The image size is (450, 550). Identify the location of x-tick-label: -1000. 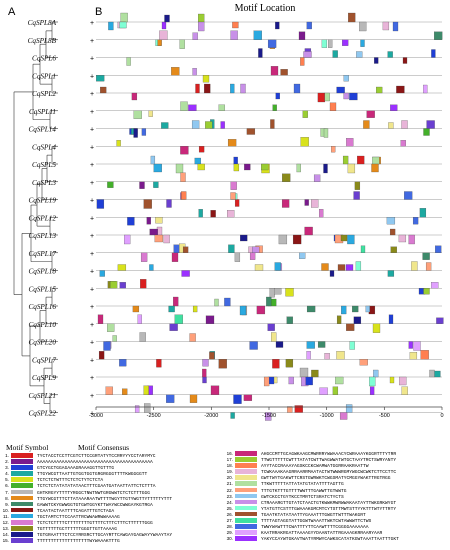
(327, 416).